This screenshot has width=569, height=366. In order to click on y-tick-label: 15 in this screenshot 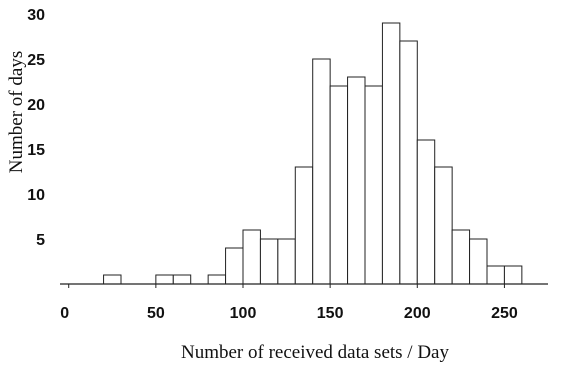, I will do `click(36, 150)`.